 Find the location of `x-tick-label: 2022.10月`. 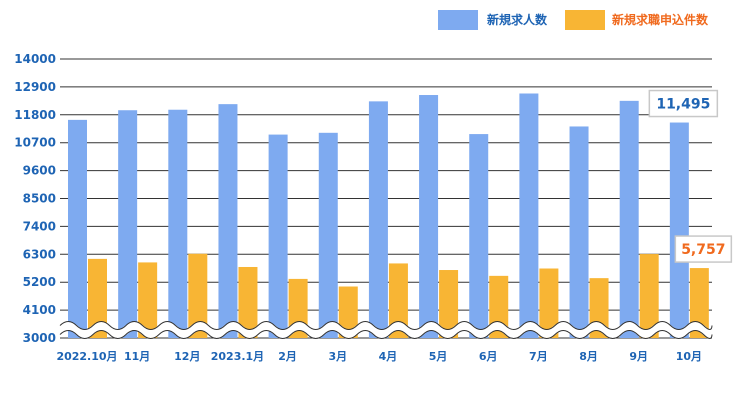

x-tick-label: 2022.10月 is located at coordinates (86, 356).